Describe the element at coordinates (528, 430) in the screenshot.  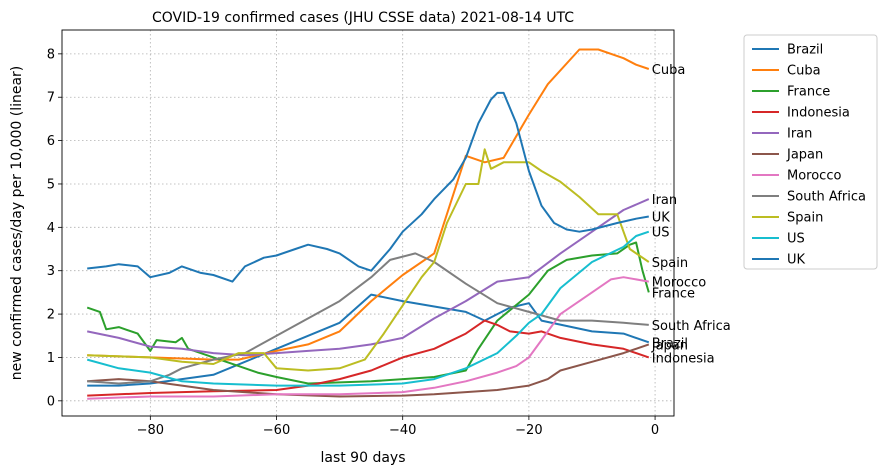
I see `x-tick-label: −20` at that location.